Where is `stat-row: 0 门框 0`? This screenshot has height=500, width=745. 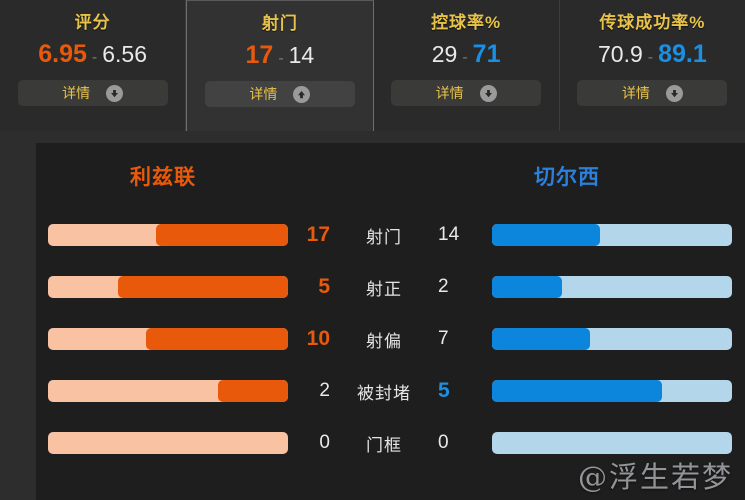 stat-row: 0 门框 0 is located at coordinates (390, 443).